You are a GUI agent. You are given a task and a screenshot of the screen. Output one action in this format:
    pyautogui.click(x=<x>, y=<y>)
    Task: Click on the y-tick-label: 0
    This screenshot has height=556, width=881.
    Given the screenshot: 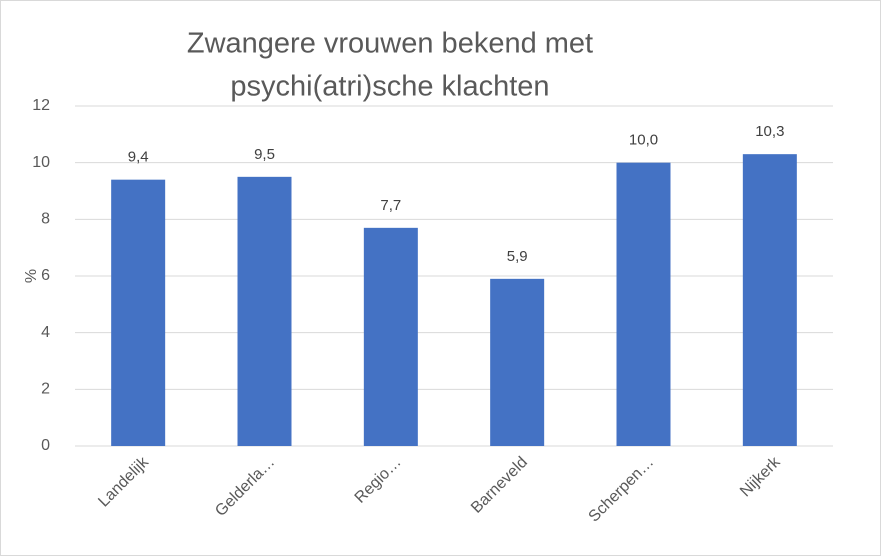 What is the action you would take?
    pyautogui.click(x=45, y=445)
    